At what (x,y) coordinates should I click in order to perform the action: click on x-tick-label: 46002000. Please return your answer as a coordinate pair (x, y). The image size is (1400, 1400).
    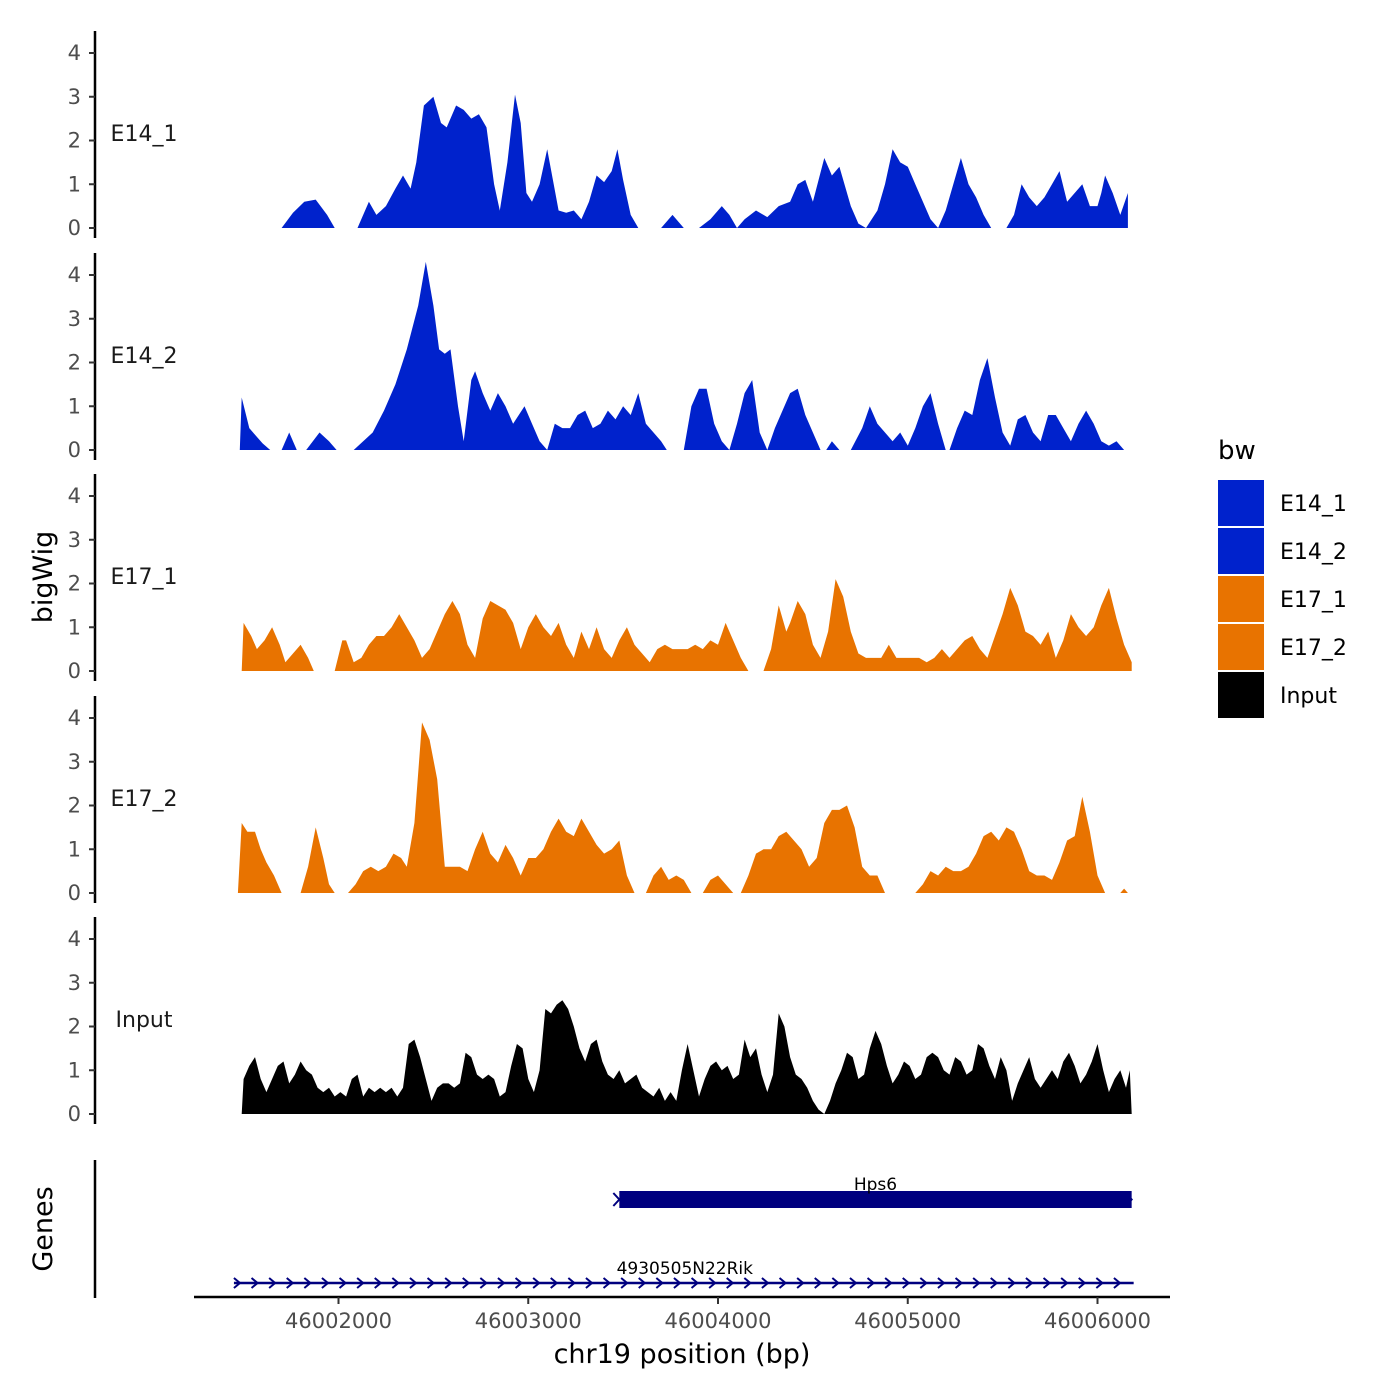
    Looking at the image, I should click on (338, 1321).